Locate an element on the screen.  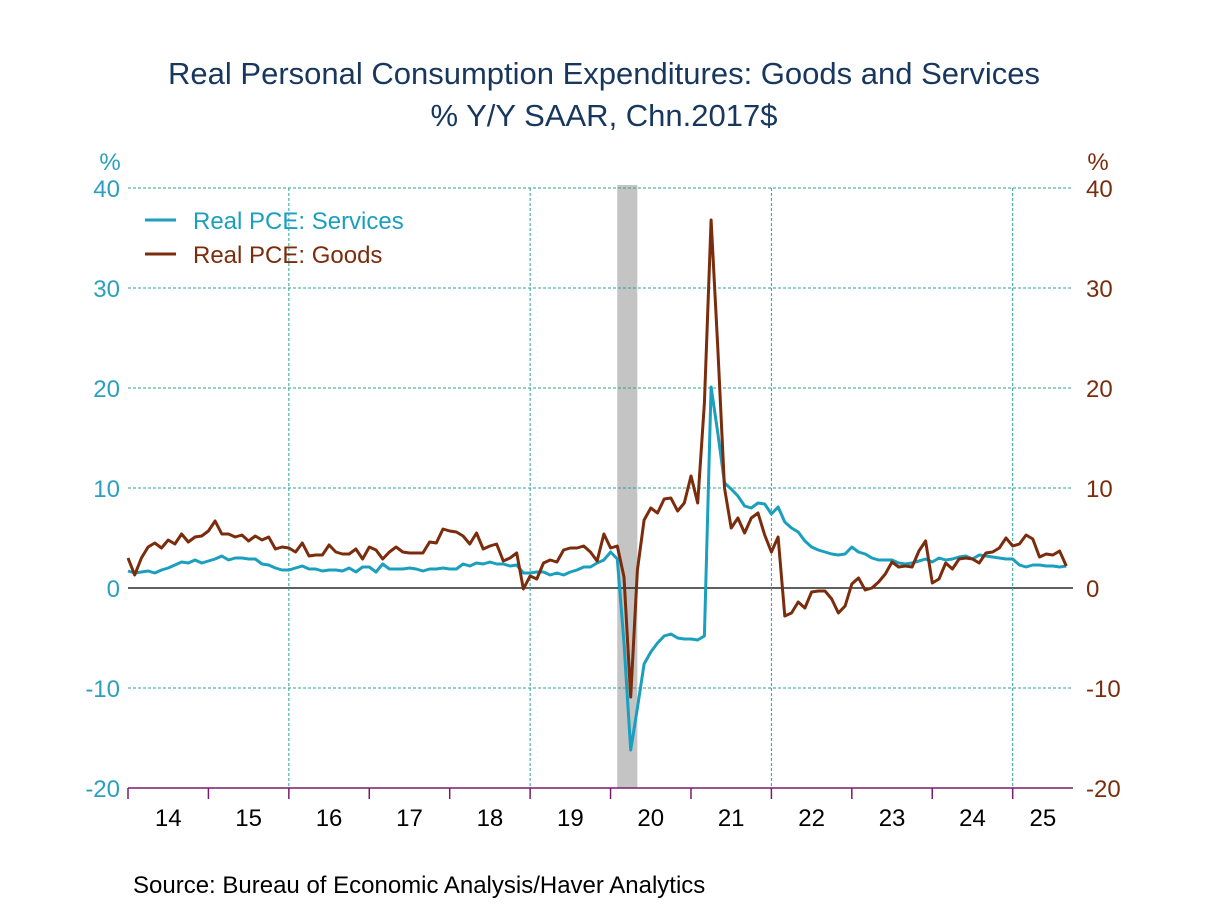
y-tick-label-right: -10 is located at coordinates (1103, 689).